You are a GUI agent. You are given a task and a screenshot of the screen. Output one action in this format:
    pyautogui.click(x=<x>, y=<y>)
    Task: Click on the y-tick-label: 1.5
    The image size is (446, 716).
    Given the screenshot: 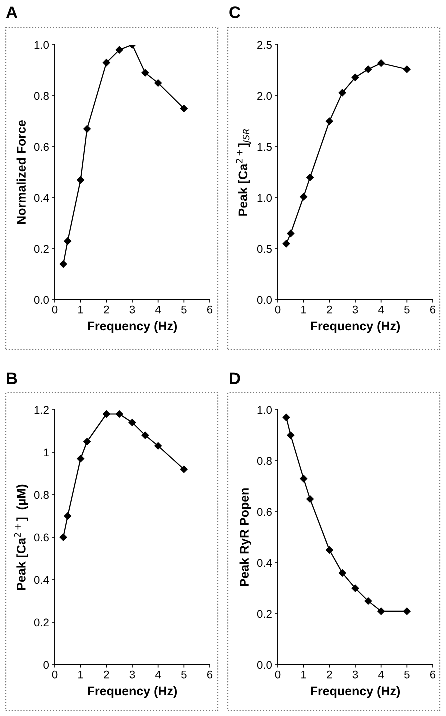 What is the action you would take?
    pyautogui.click(x=265, y=147)
    